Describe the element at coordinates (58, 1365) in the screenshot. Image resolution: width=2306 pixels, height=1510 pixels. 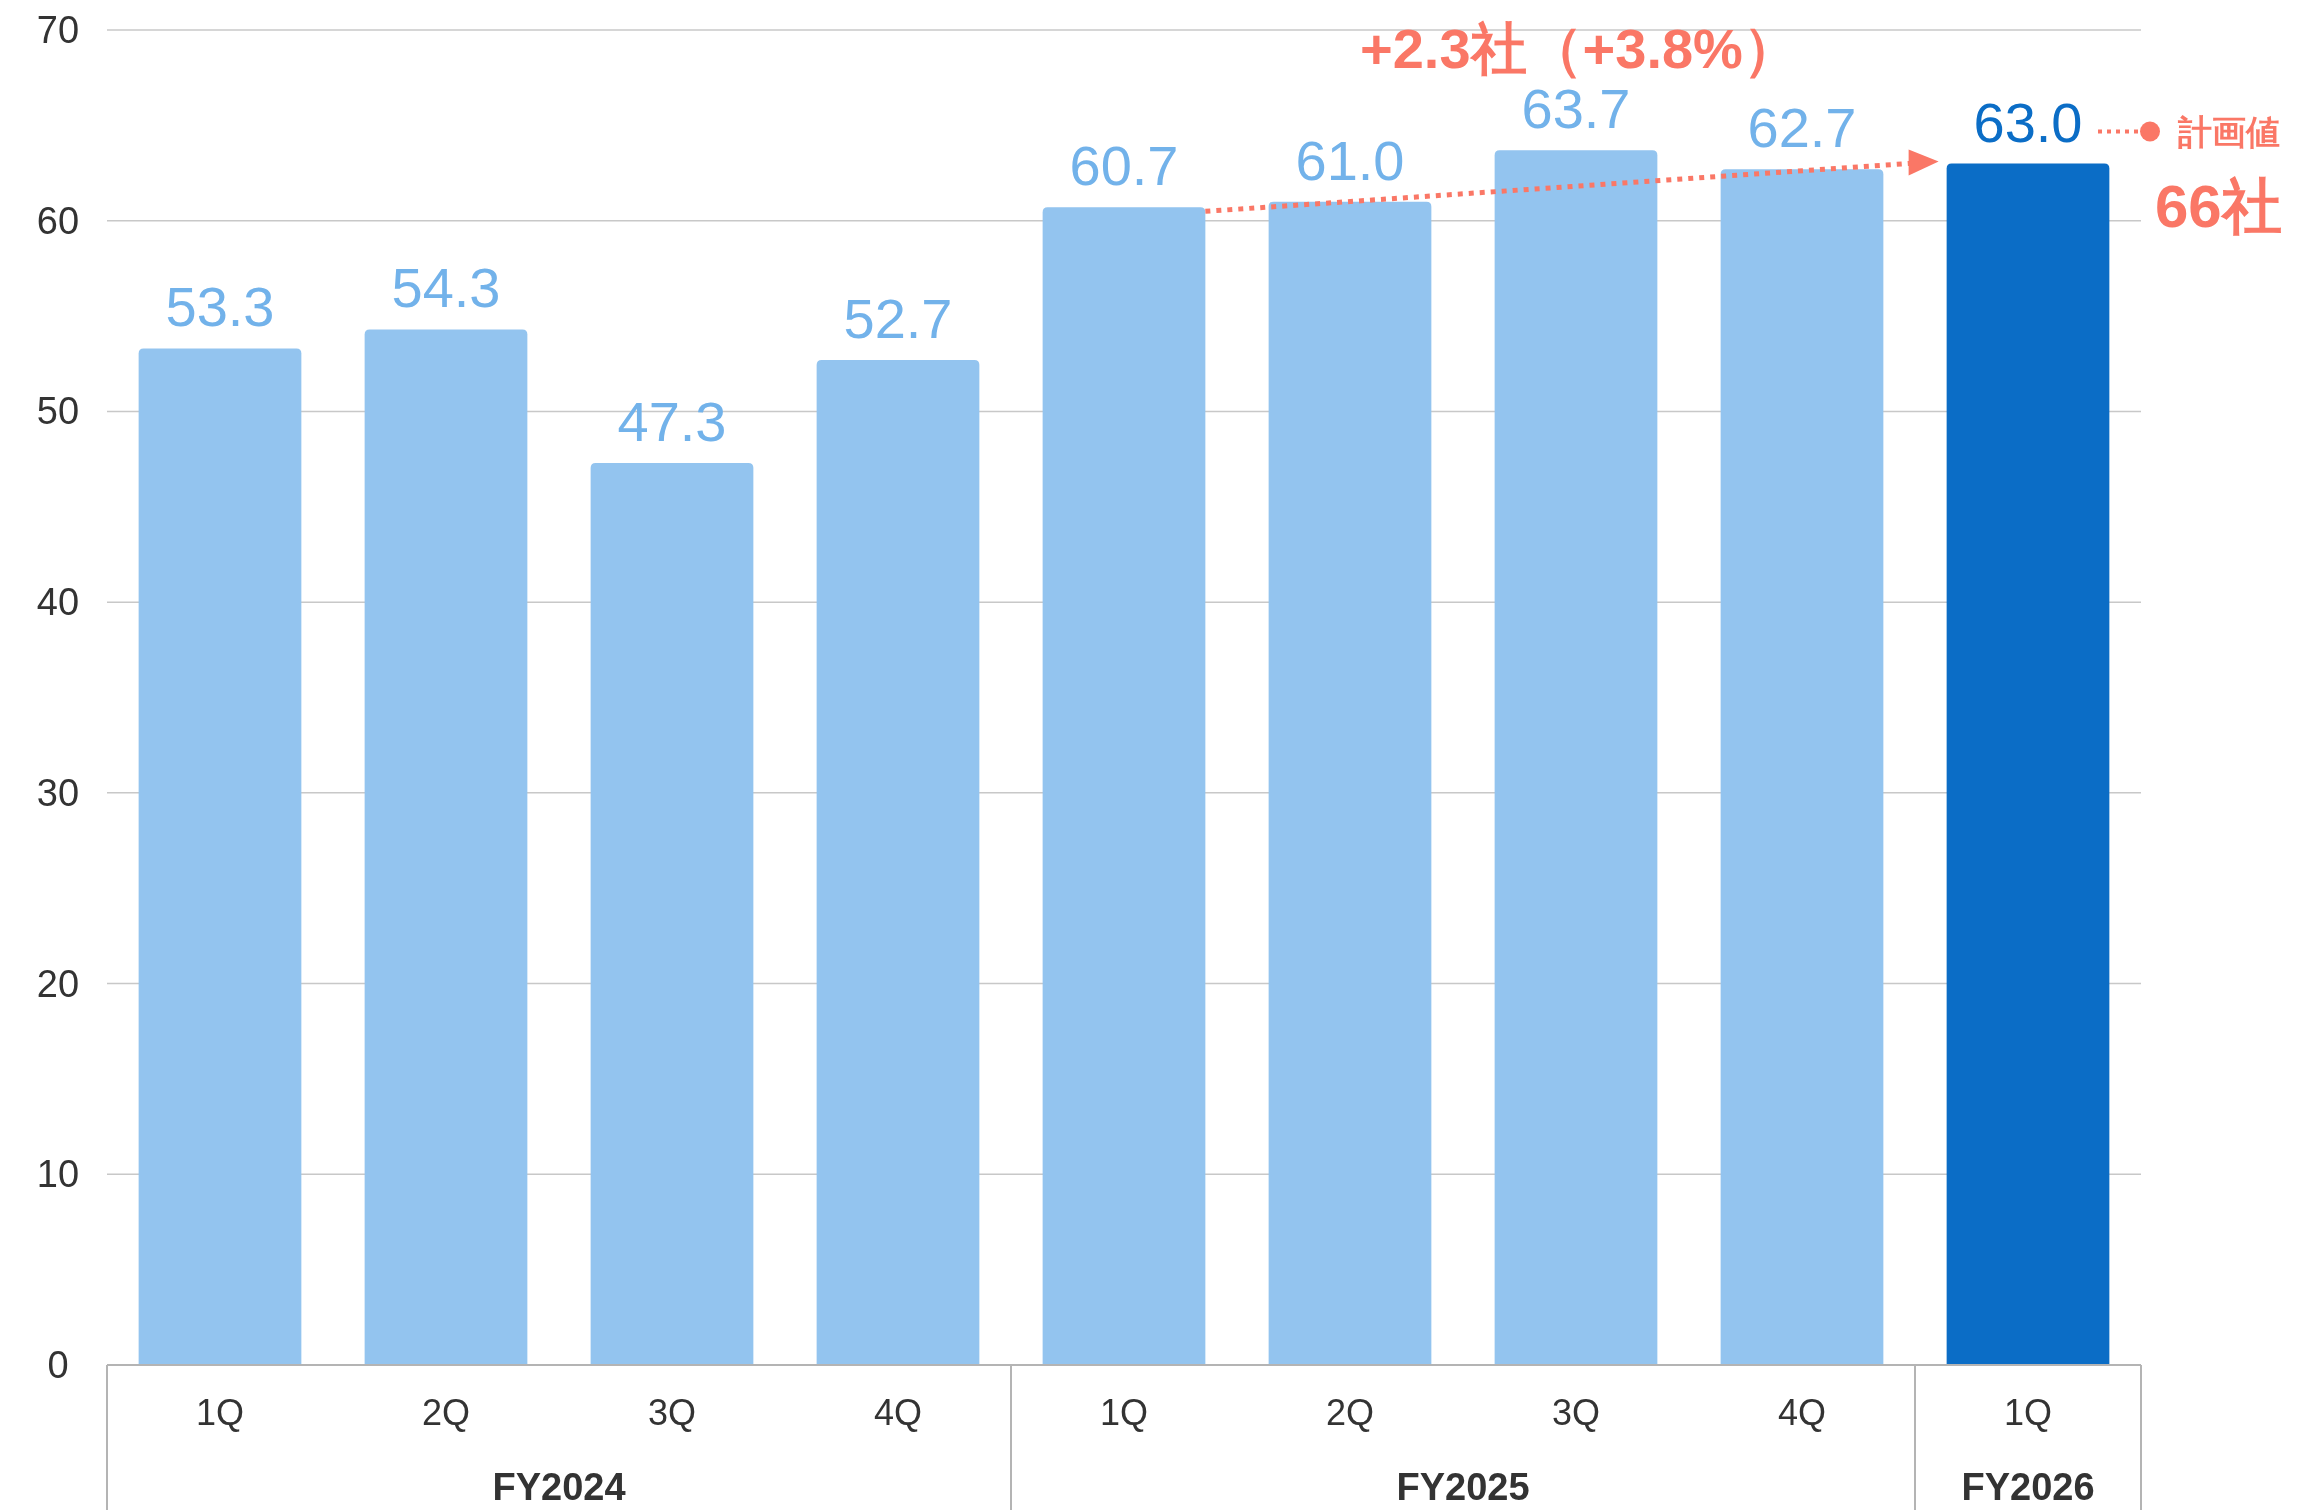
I see `y-tick-label: 0` at that location.